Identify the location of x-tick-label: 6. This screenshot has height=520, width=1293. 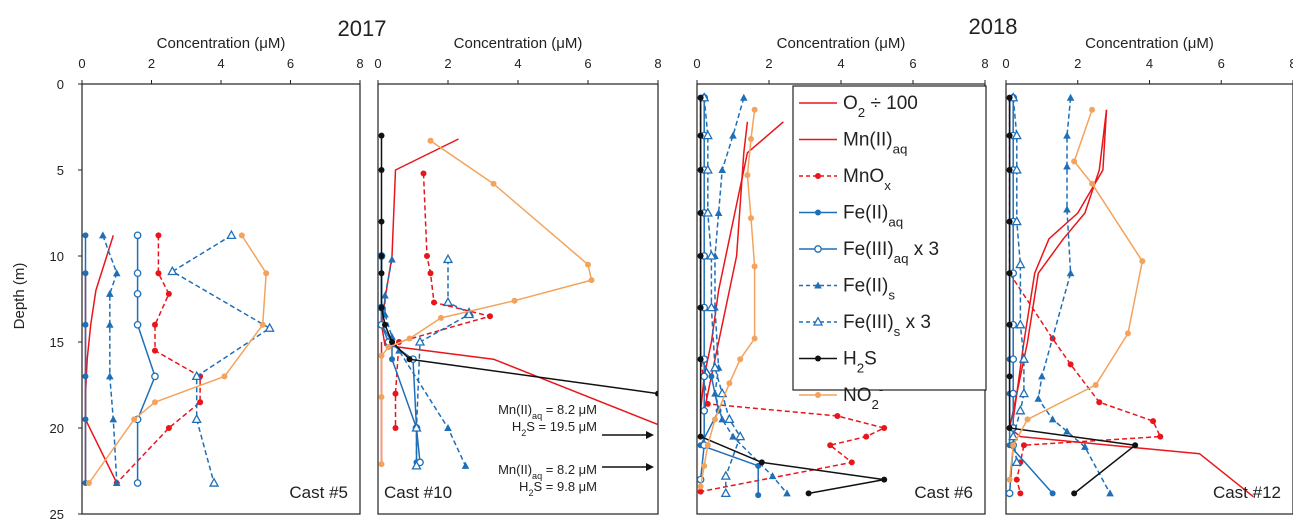
(290, 63).